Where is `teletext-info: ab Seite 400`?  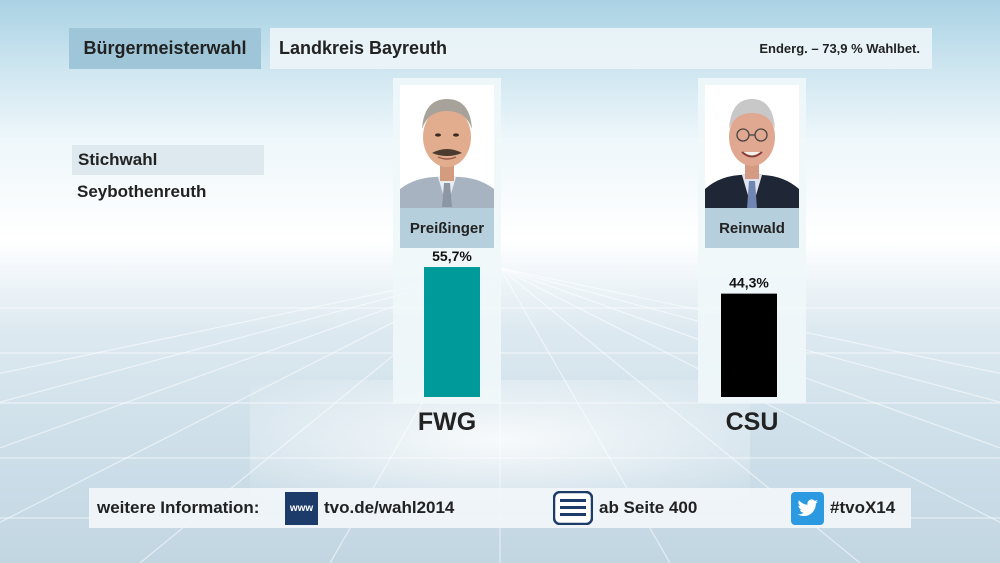
teletext-info: ab Seite 400 is located at coordinates (672, 508).